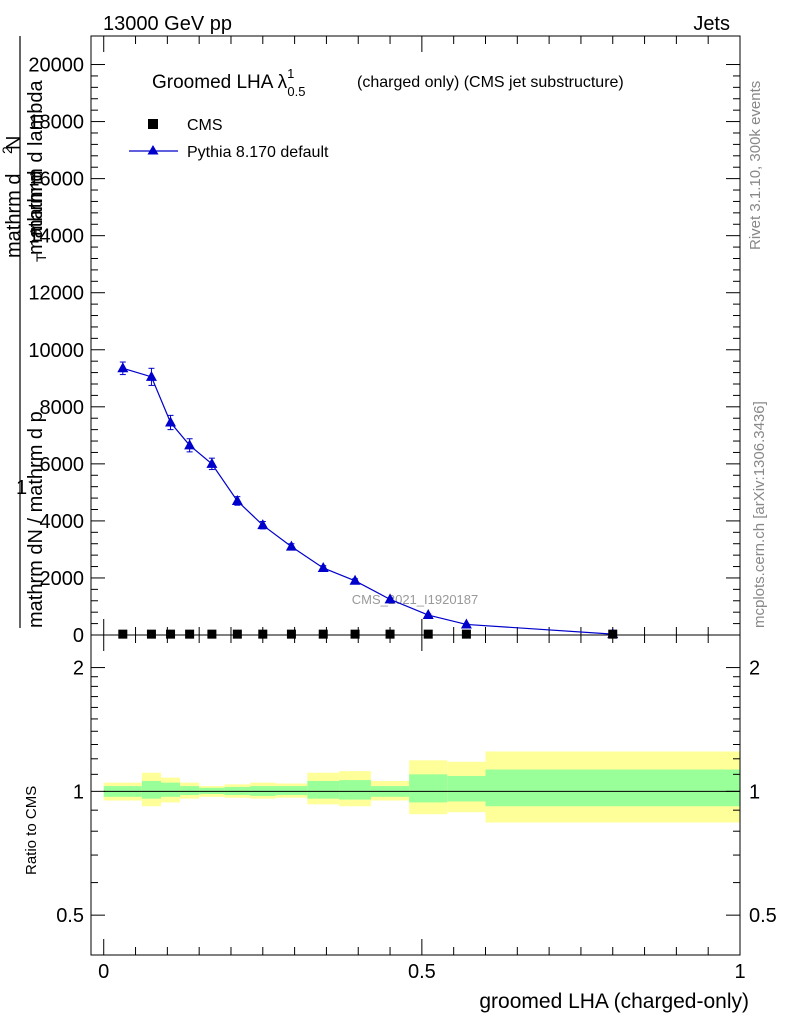 The height and width of the screenshot is (1029, 786). What do you see at coordinates (754, 669) in the screenshot?
I see `ratio-y-tick-label-right: 2` at bounding box center [754, 669].